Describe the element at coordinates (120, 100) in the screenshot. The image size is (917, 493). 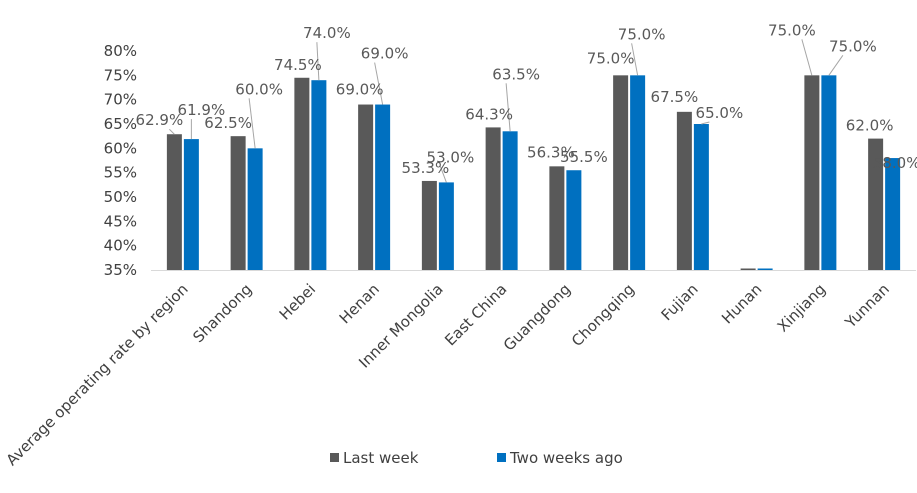
I see `y-tick-label: 70%` at that location.